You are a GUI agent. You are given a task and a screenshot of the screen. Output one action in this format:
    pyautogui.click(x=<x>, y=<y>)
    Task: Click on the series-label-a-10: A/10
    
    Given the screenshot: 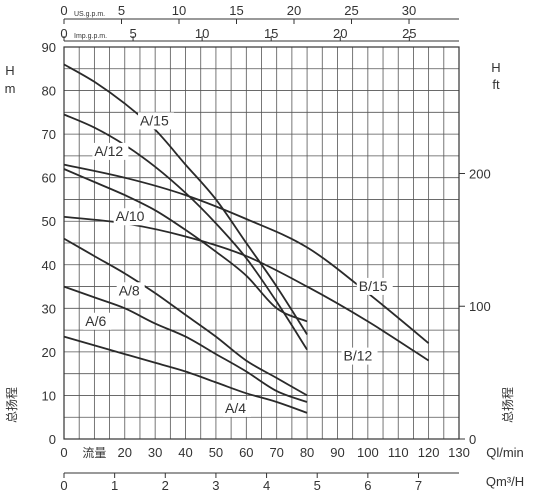 What is the action you would take?
    pyautogui.click(x=130, y=216)
    